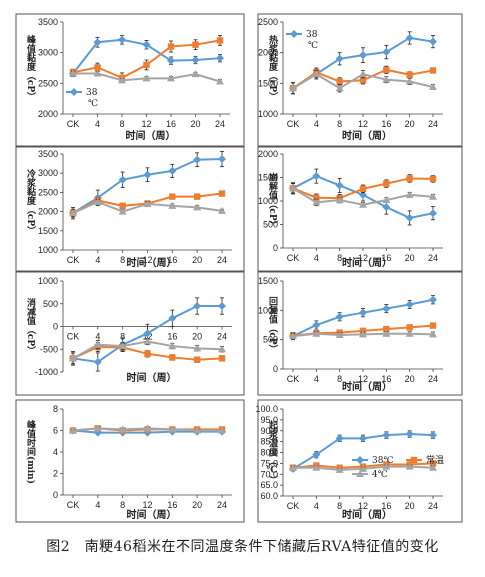 This screenshot has width=485, height=577. What do you see at coordinates (30, 451) in the screenshot?
I see `panel-7-ylabel: 峰值时间(min)` at bounding box center [30, 451].